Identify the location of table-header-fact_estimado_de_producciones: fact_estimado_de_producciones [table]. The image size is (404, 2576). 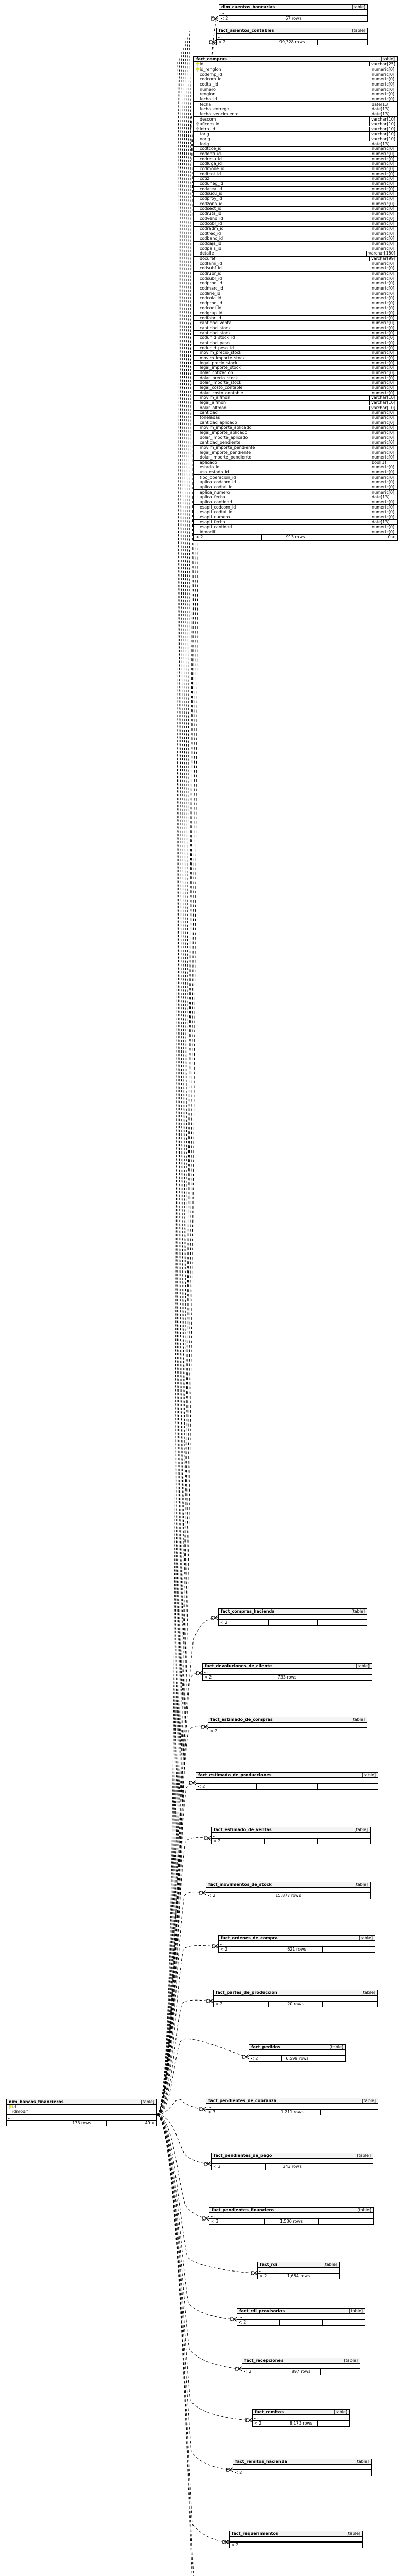
(287, 1775).